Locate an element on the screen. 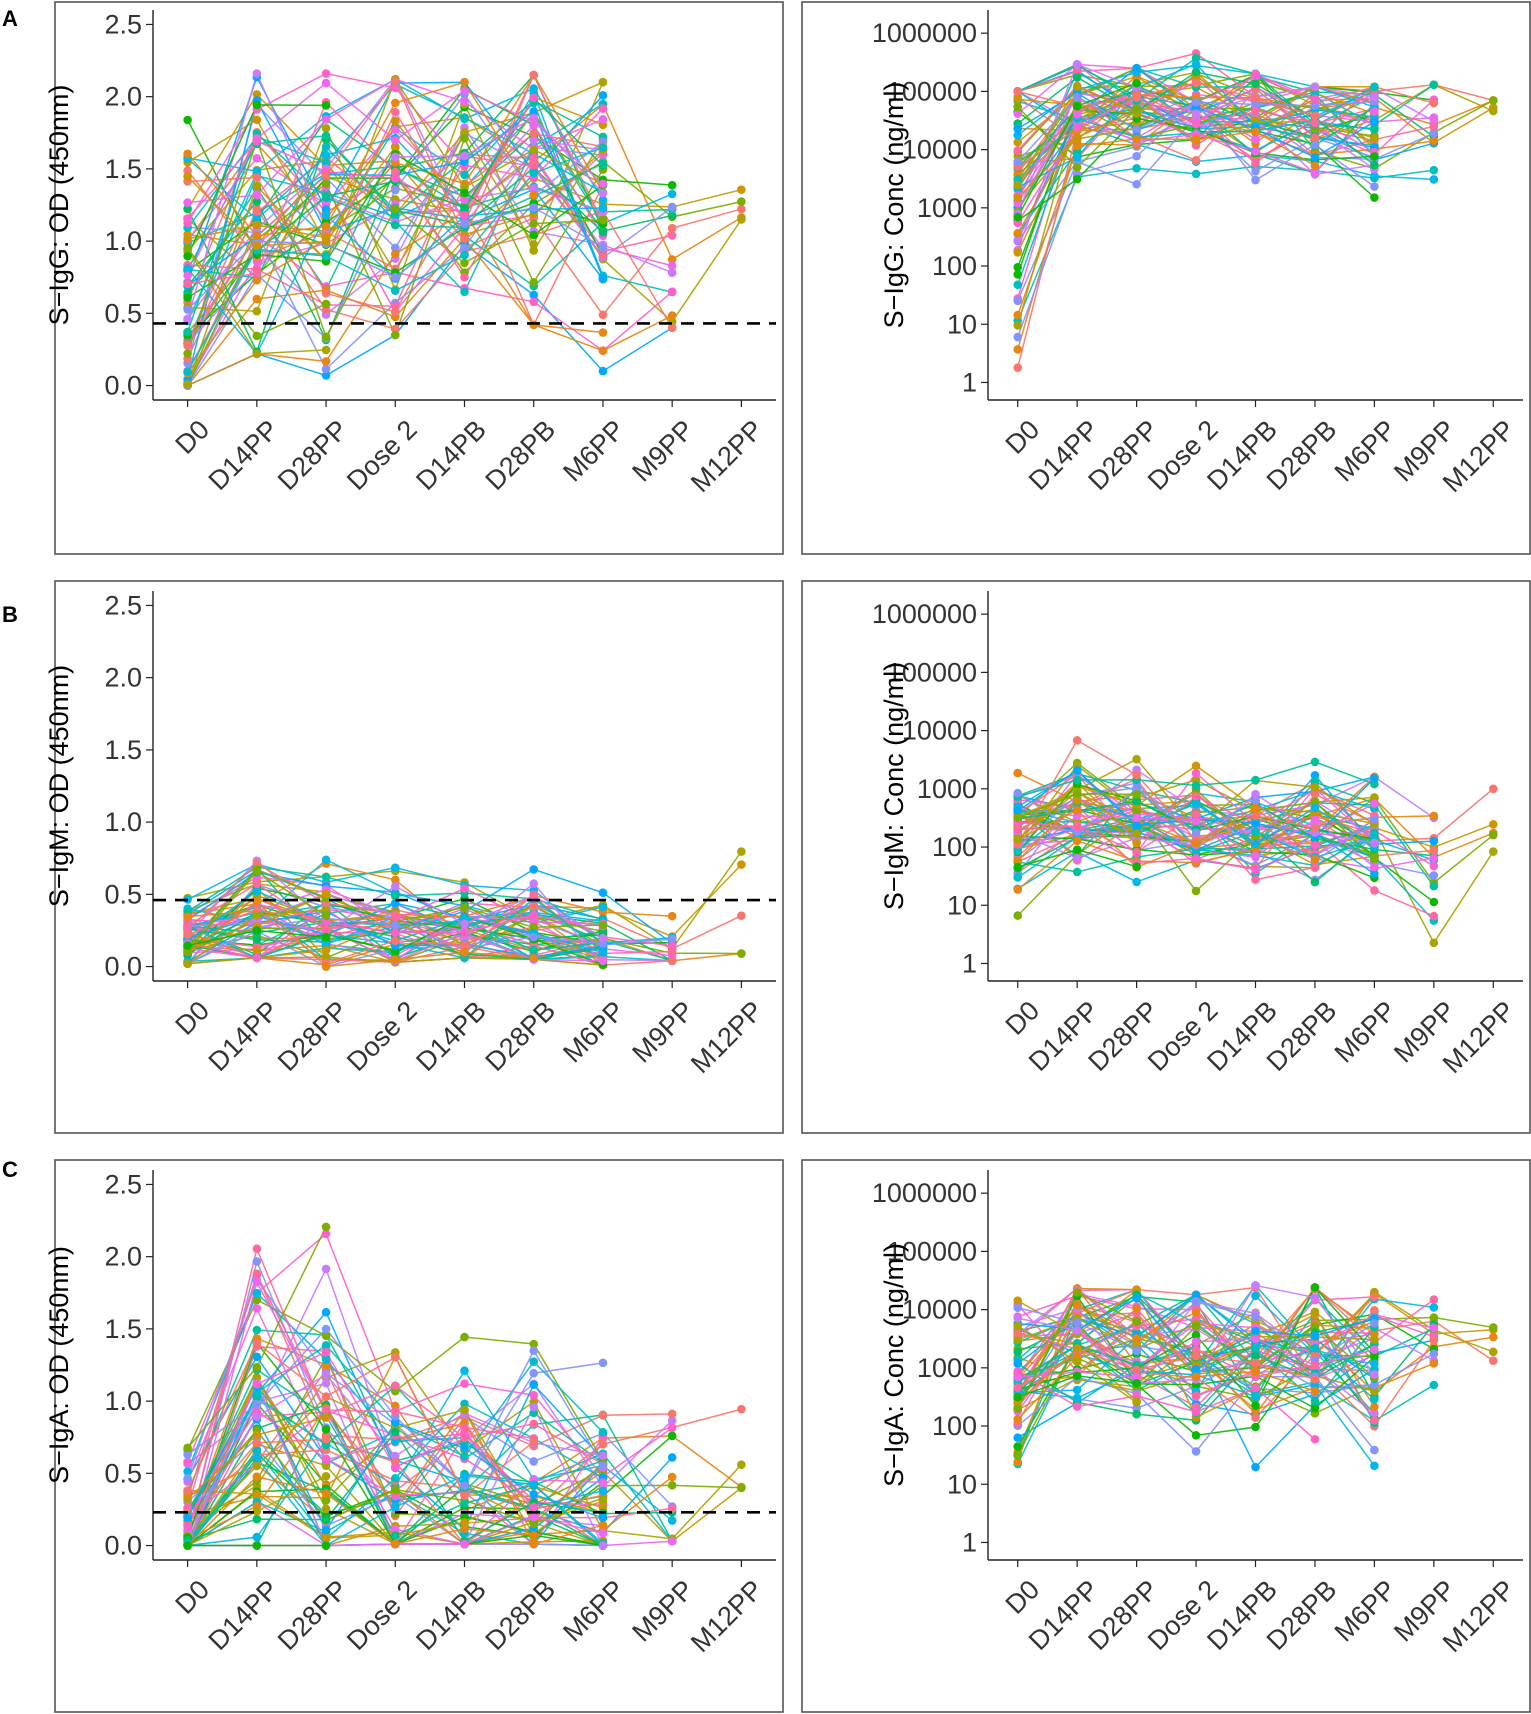  y-tick-label: 1.0 is located at coordinates (123, 1401).